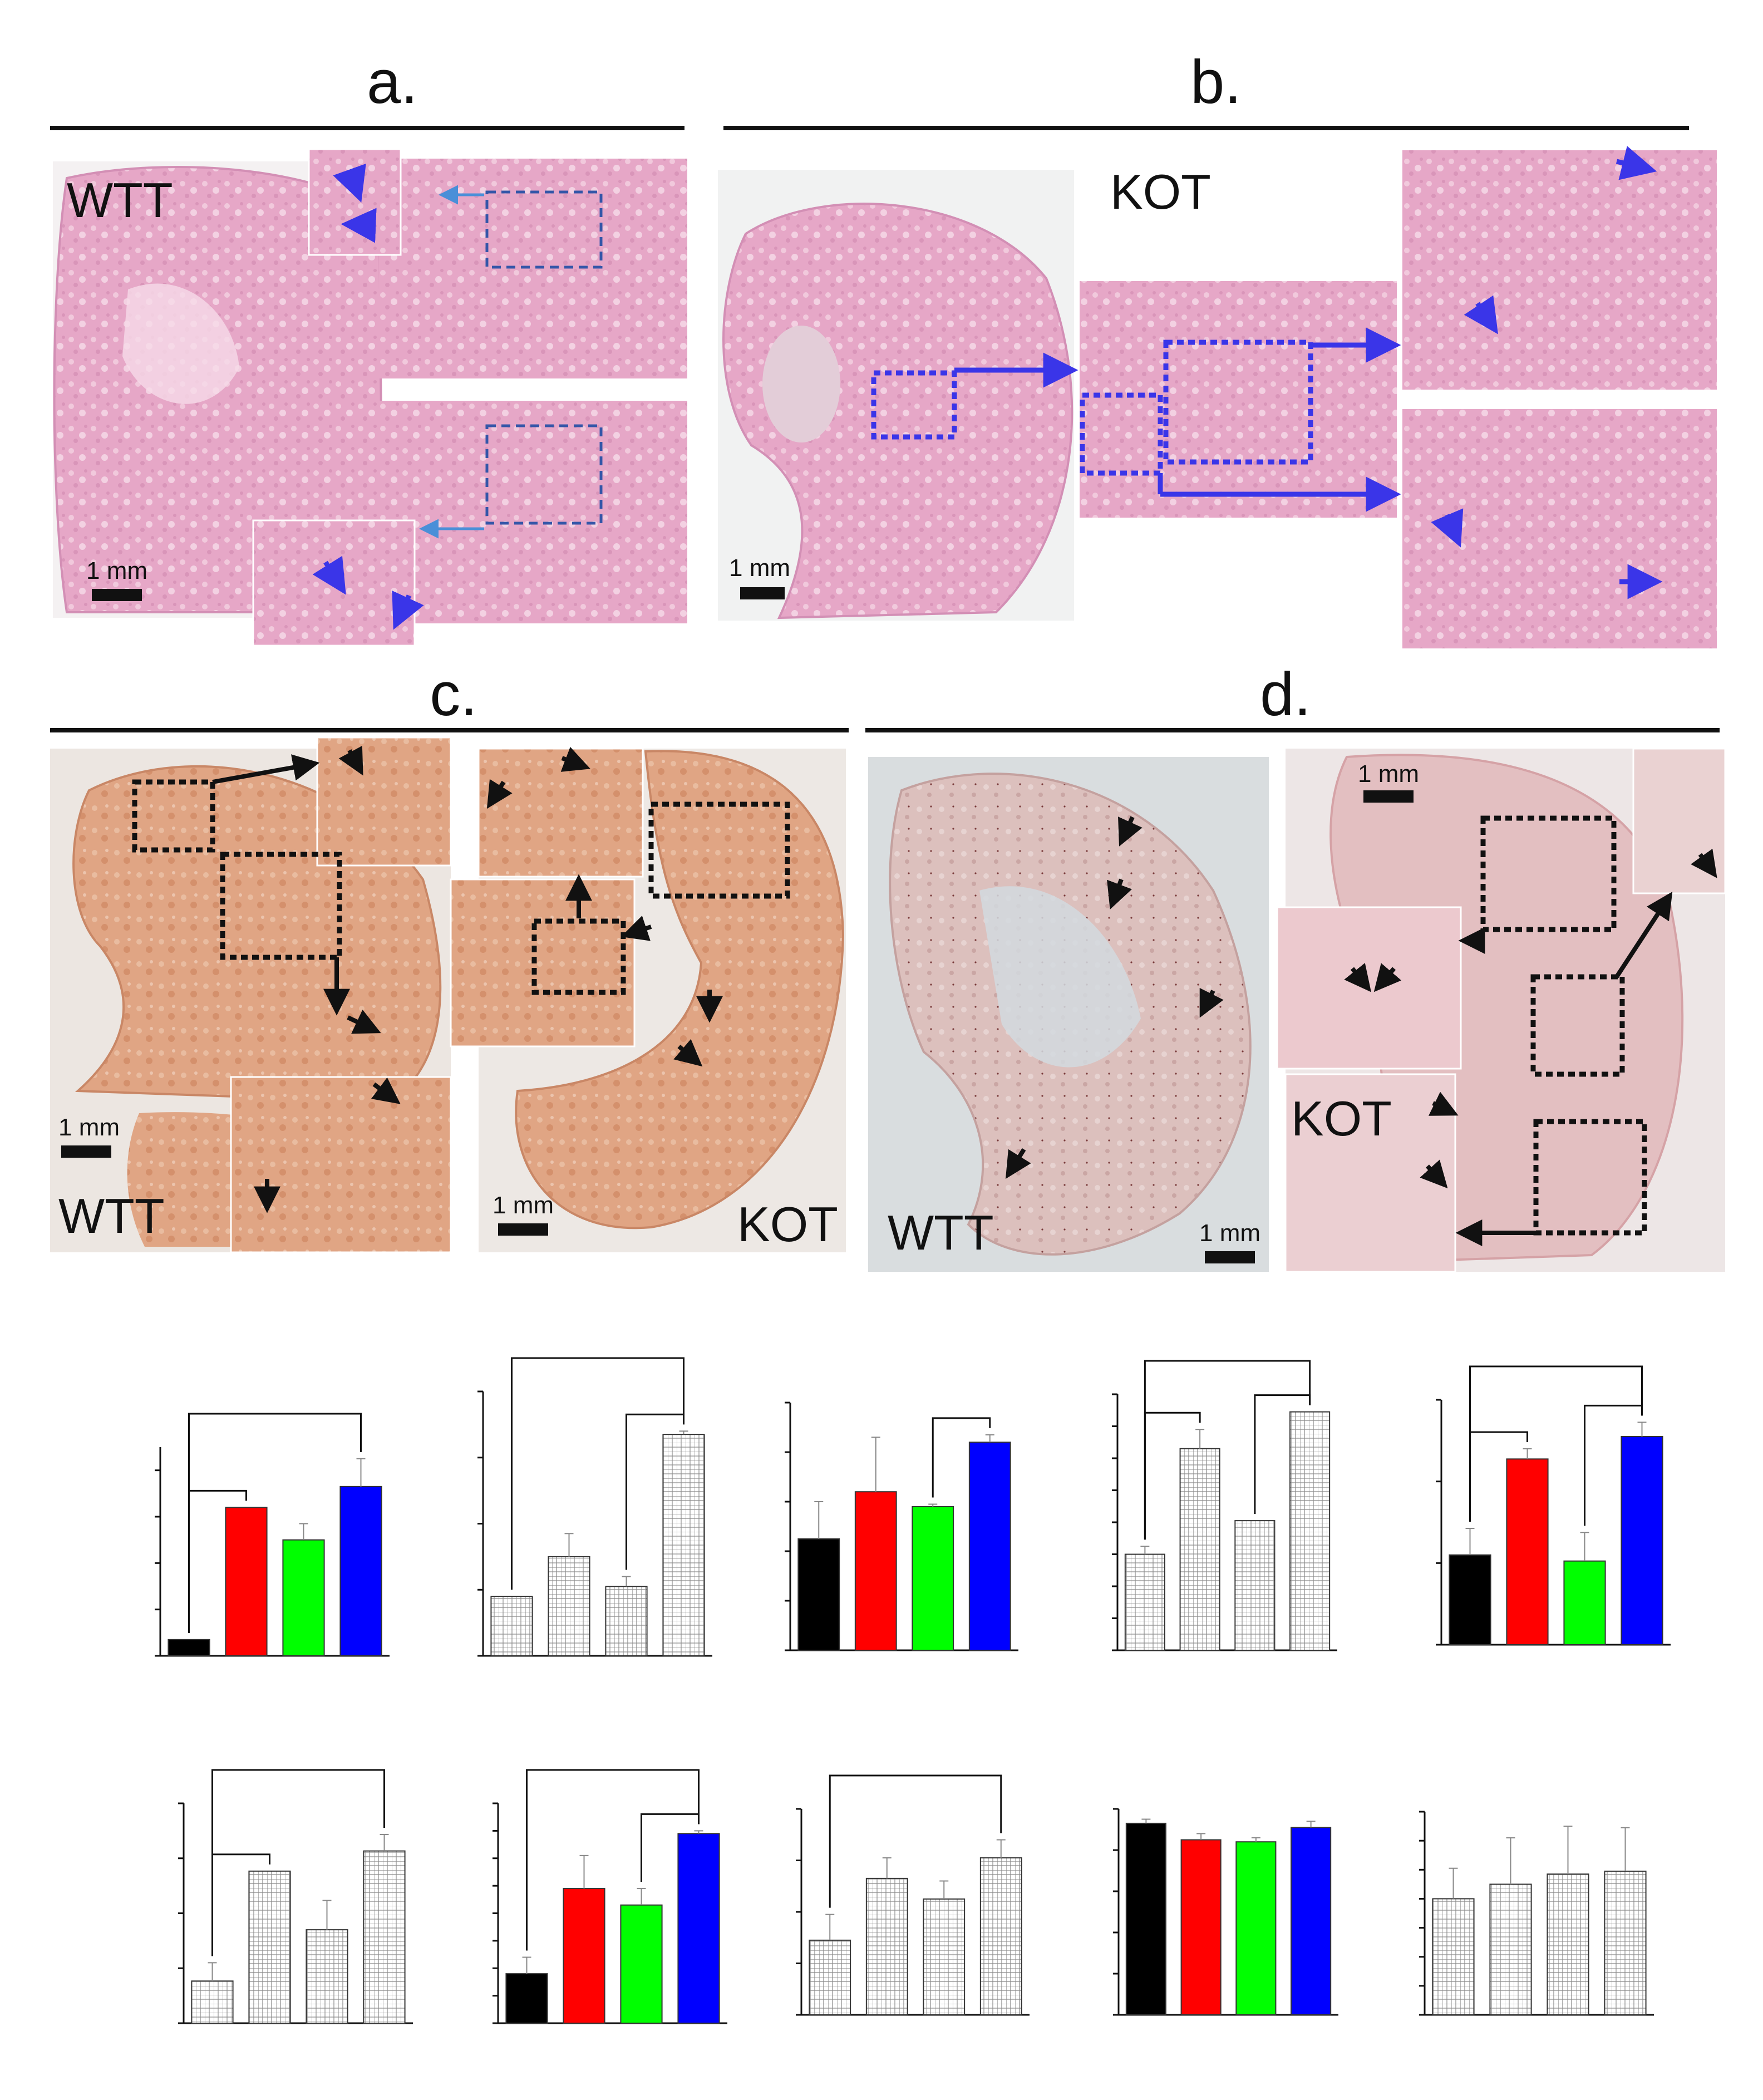 The width and height of the screenshot is (1763, 2100). Describe the element at coordinates (902, 1526) in the screenshot. I see `chart-f-i` at that location.